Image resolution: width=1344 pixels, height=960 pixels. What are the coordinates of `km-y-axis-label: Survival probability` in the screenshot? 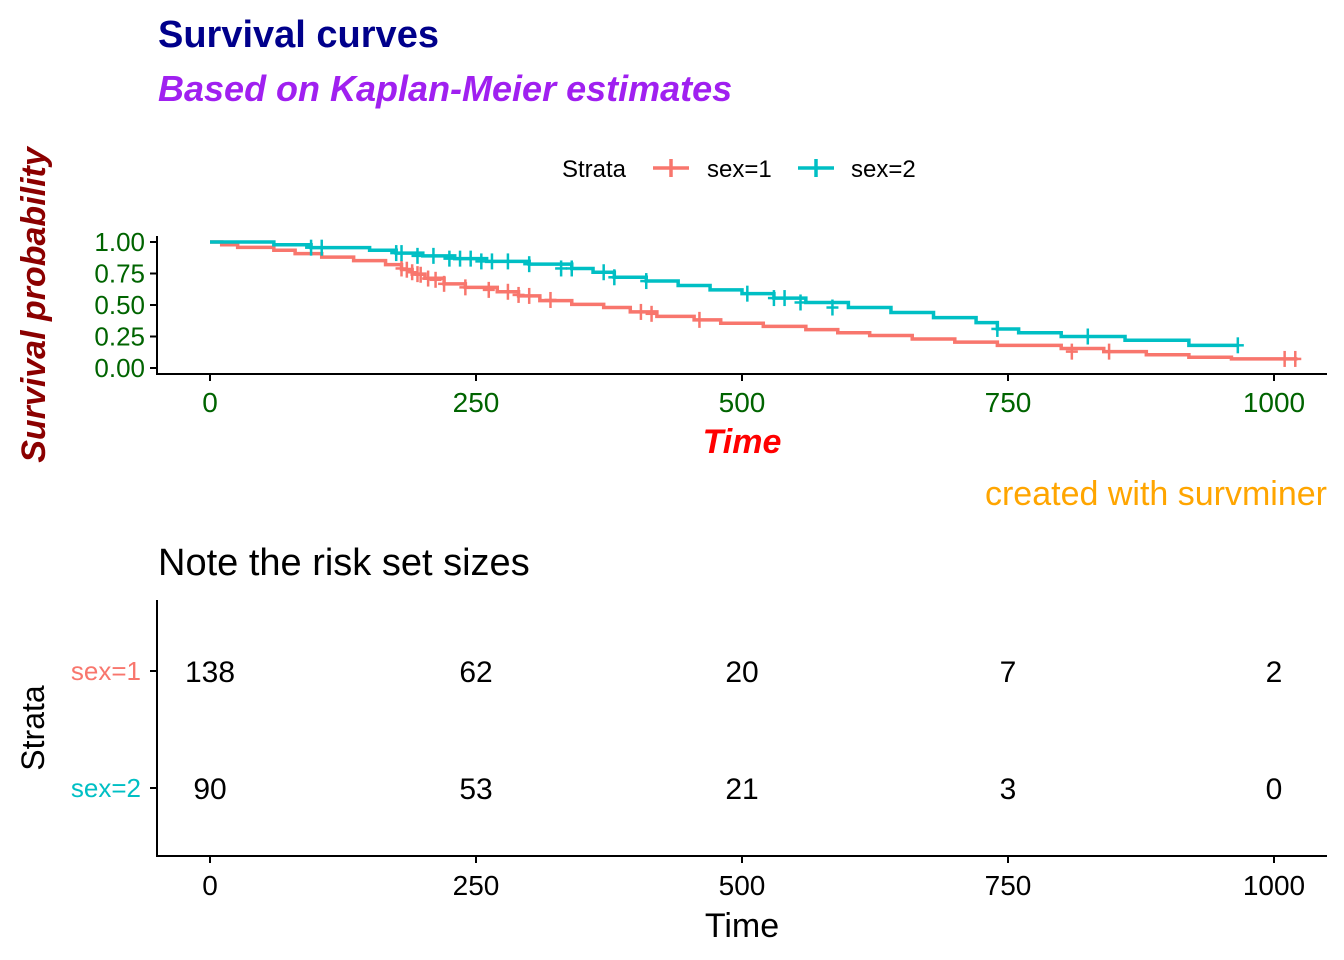 It's located at (34, 304).